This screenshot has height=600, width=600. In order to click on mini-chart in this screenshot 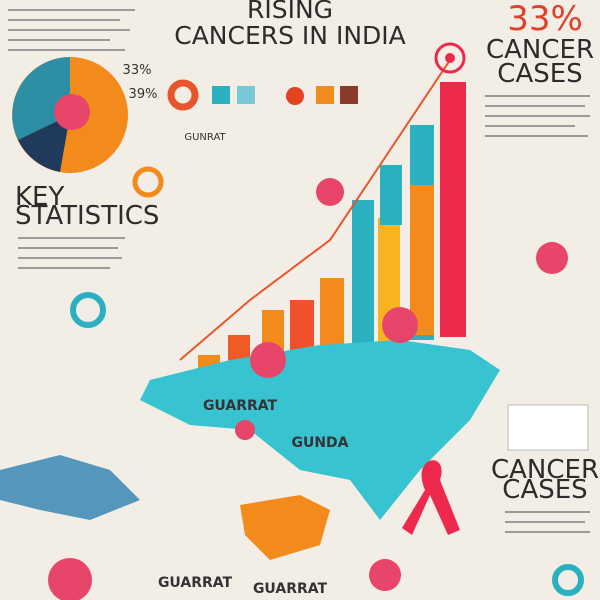, I will do `click(548, 427)`.